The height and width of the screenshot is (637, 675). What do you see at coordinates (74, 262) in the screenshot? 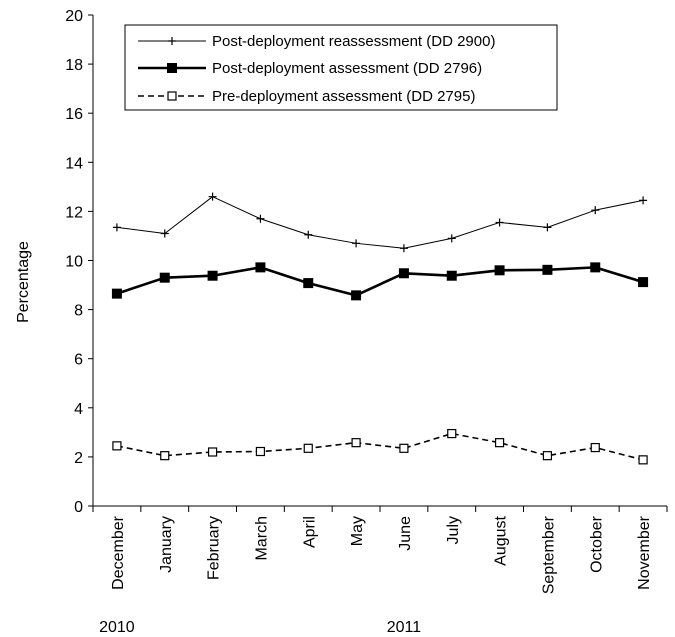
I see `y-tick-label: 10` at bounding box center [74, 262].